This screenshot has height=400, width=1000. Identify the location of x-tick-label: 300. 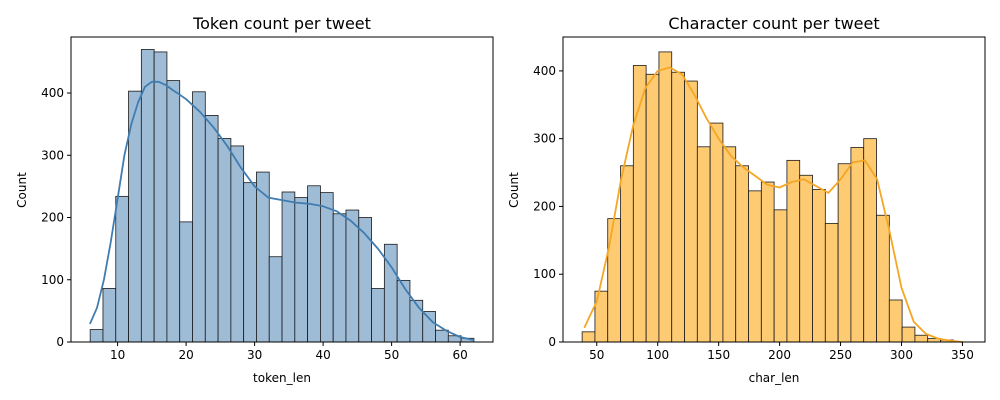
(901, 355).